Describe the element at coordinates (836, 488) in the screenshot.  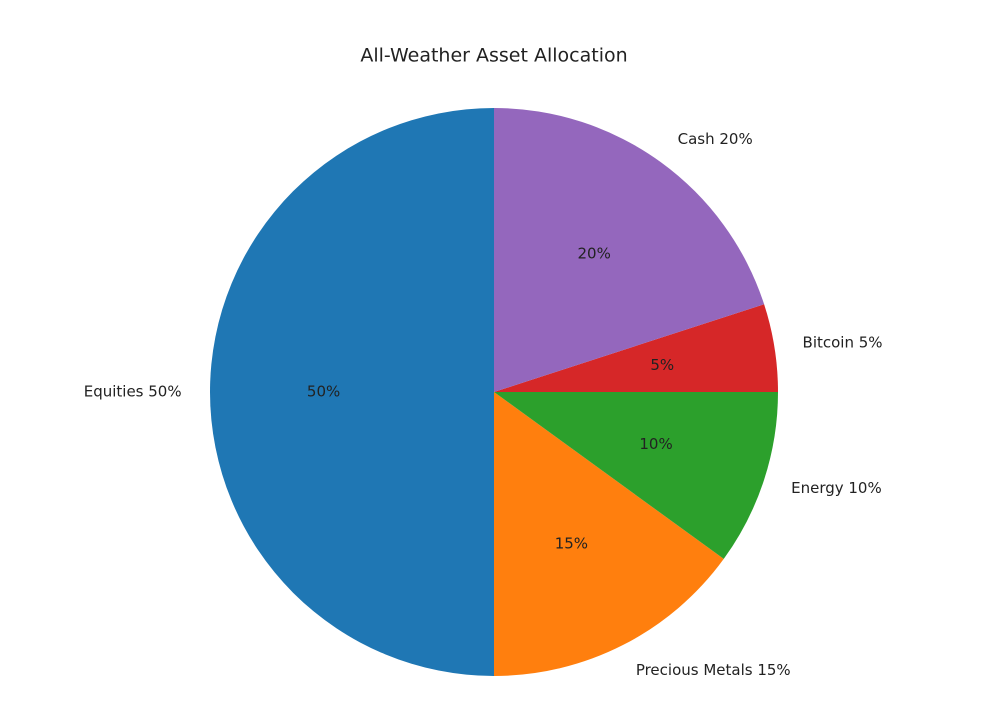
I see `wedge-label: Energy 10%` at that location.